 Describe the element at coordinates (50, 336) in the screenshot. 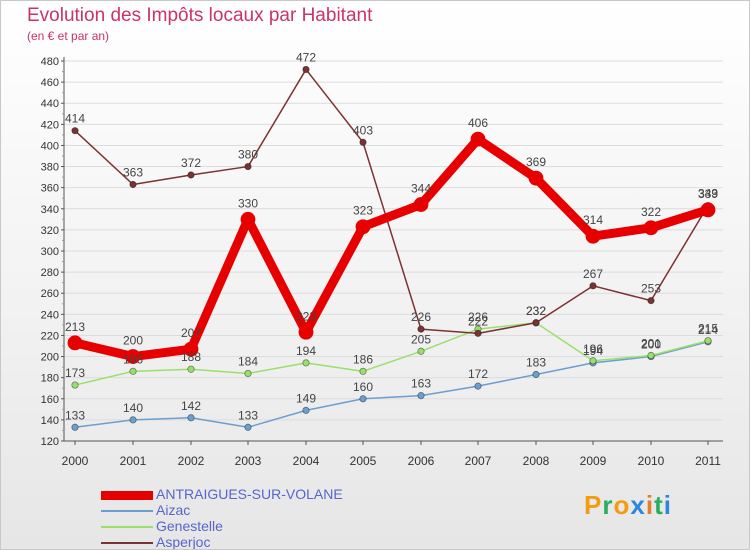

I see `y-tick-label: 220` at that location.